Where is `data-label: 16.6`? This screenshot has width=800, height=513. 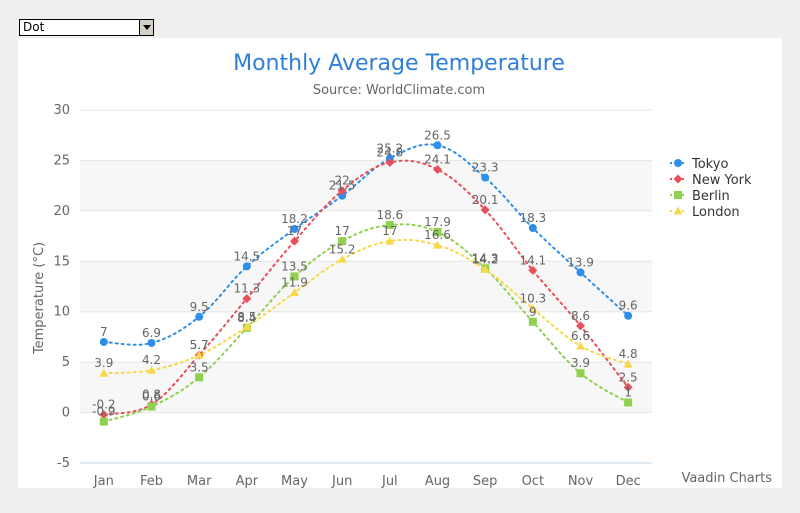
data-label: 16.6 is located at coordinates (437, 235).